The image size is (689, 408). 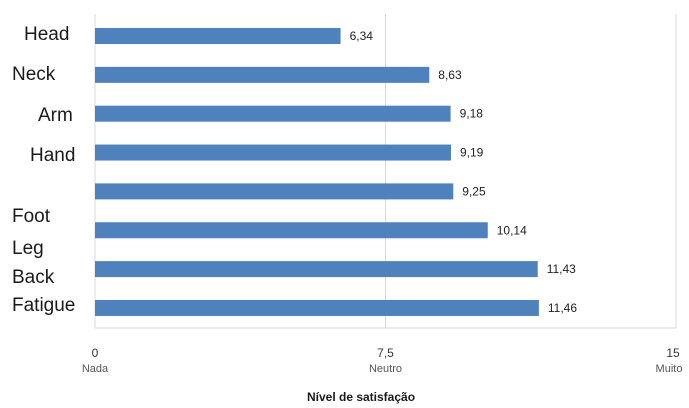 I want to click on x-axis-ticks: 0 Nada 7,5 Neutro 15 Muito, so click(x=382, y=360).